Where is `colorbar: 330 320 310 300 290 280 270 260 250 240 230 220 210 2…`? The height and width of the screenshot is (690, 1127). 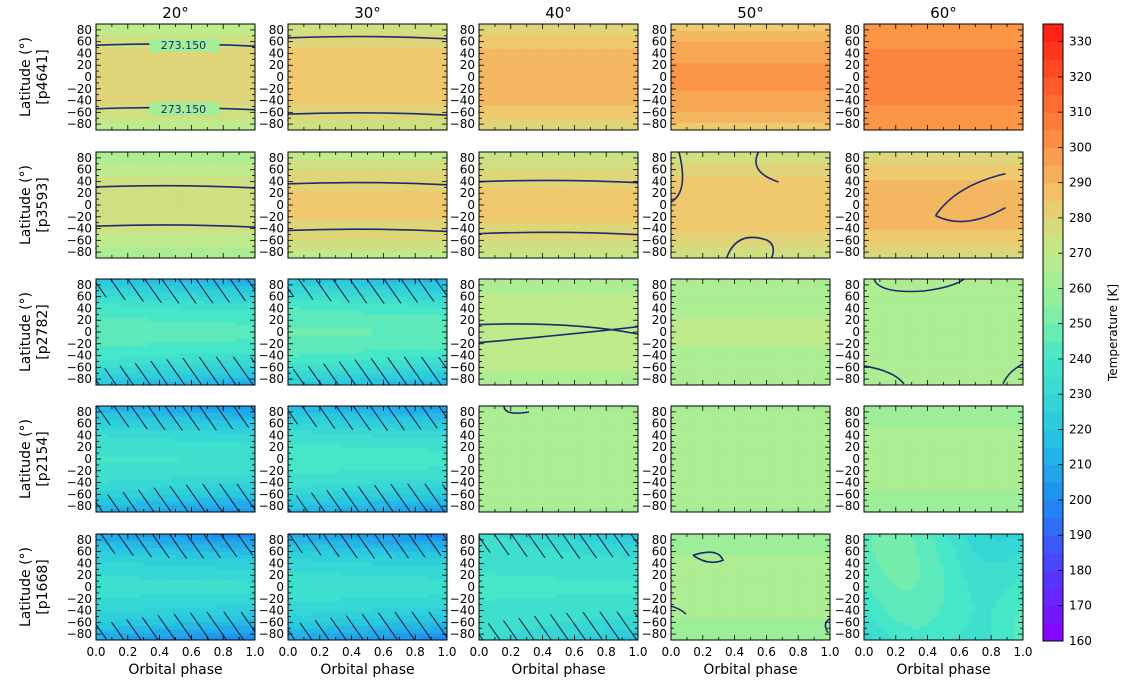
colorbar: 330 320 310 300 290 280 270 260 250 240 230 220 210 2… is located at coordinates (1081, 335).